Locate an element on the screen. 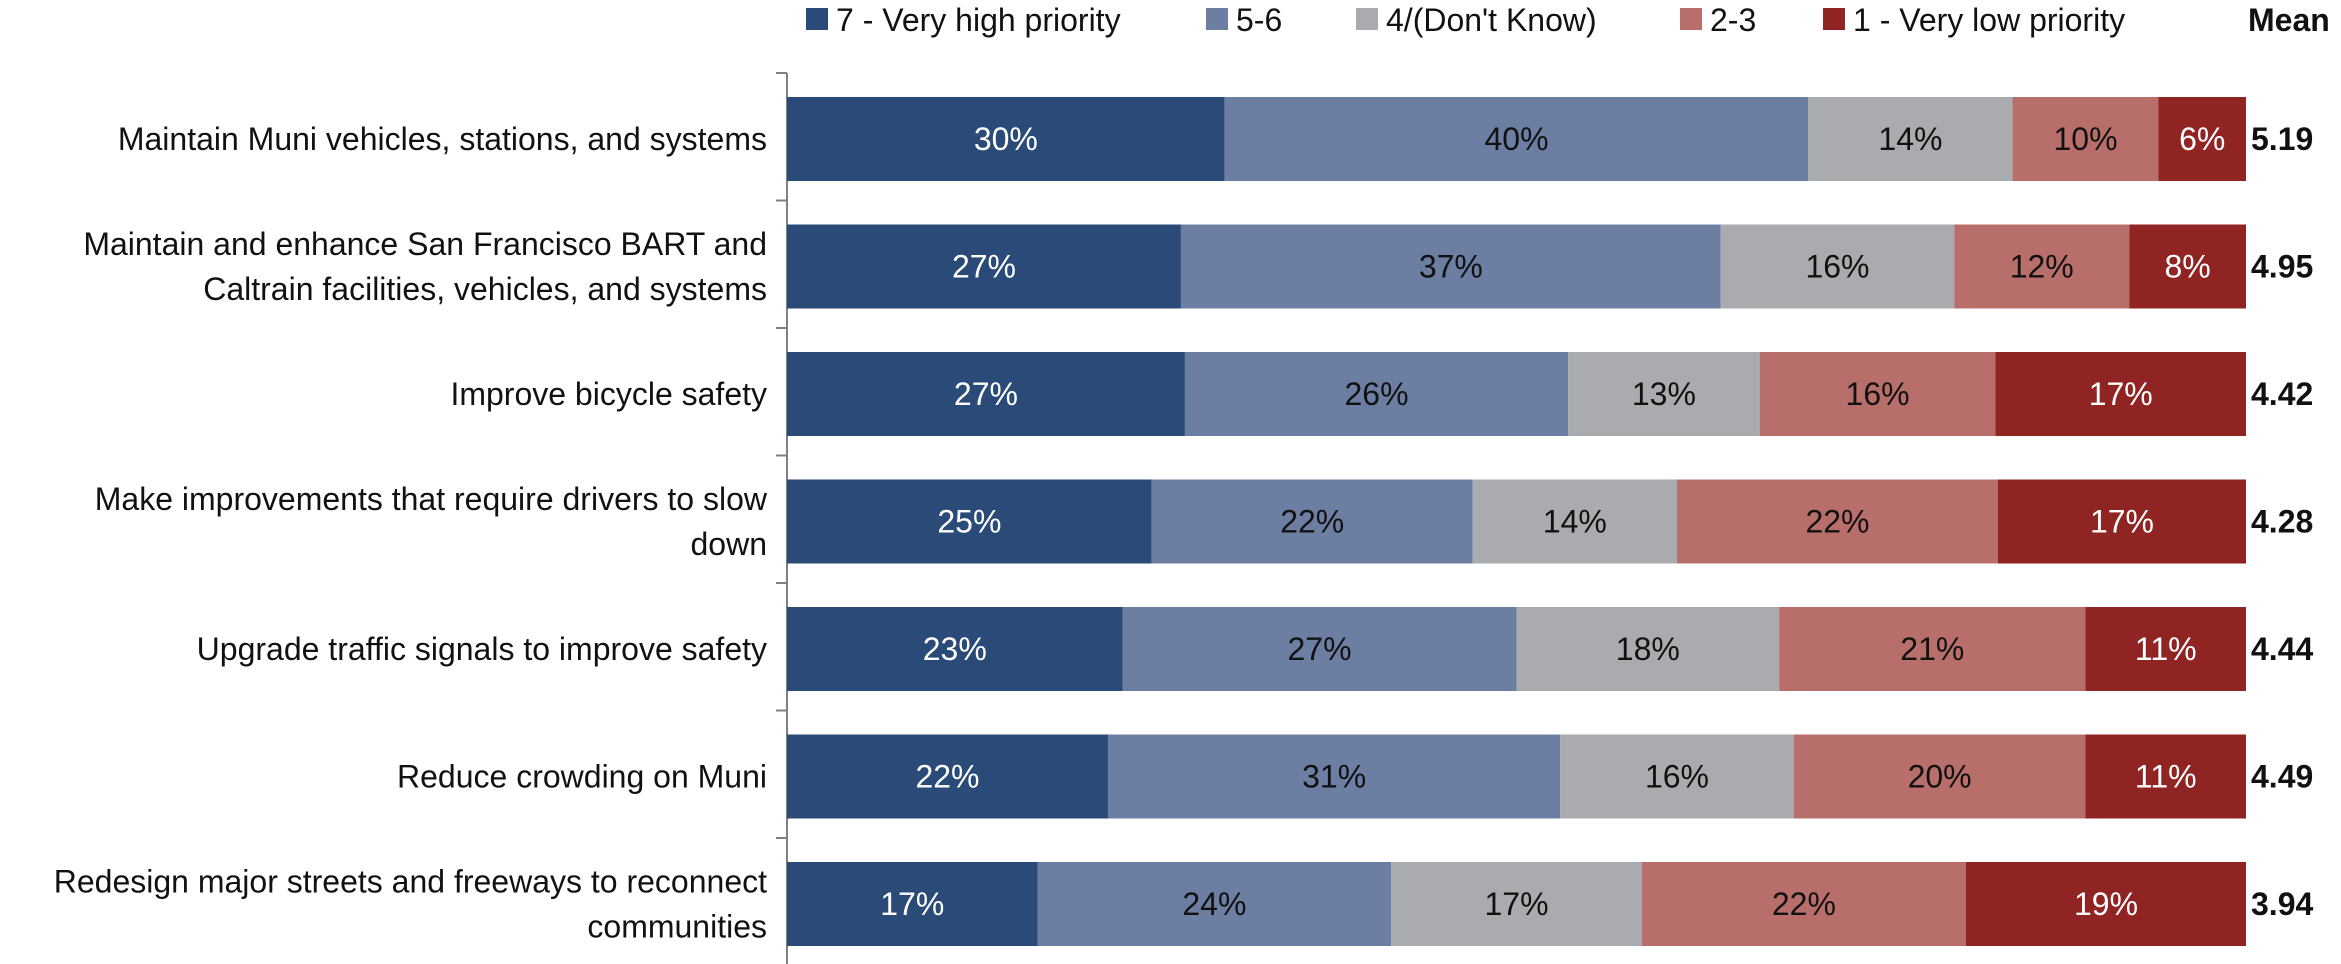 This screenshot has width=2341, height=964. legend-label: 2-3 is located at coordinates (1733, 20).